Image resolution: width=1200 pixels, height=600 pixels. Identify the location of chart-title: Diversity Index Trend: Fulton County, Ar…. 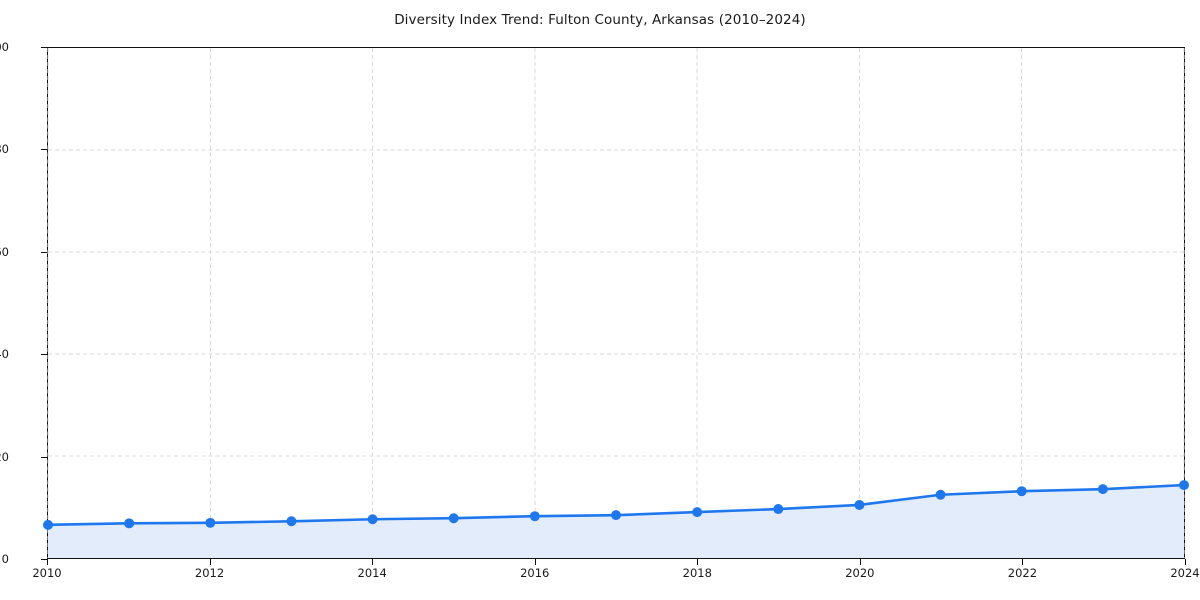
(600, 20).